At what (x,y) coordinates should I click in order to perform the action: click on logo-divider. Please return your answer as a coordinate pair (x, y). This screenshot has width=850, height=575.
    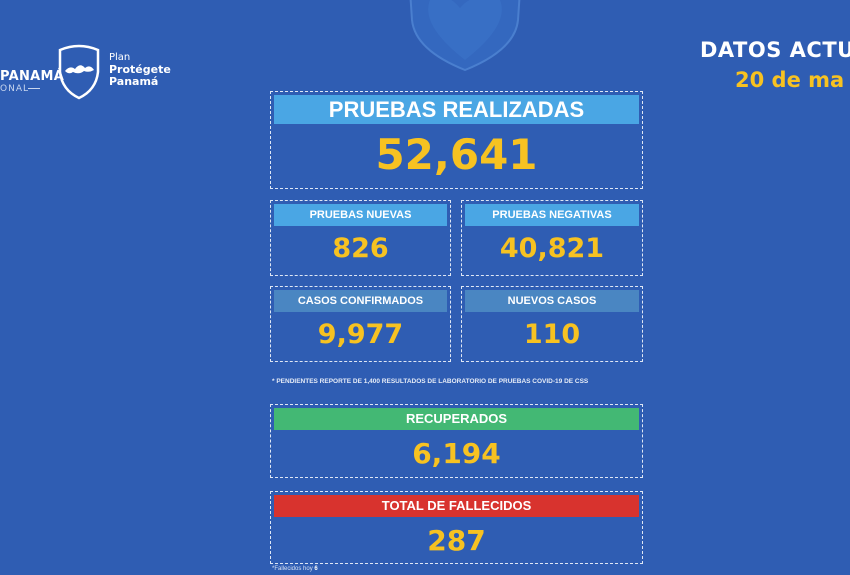
    Looking at the image, I should click on (34, 88).